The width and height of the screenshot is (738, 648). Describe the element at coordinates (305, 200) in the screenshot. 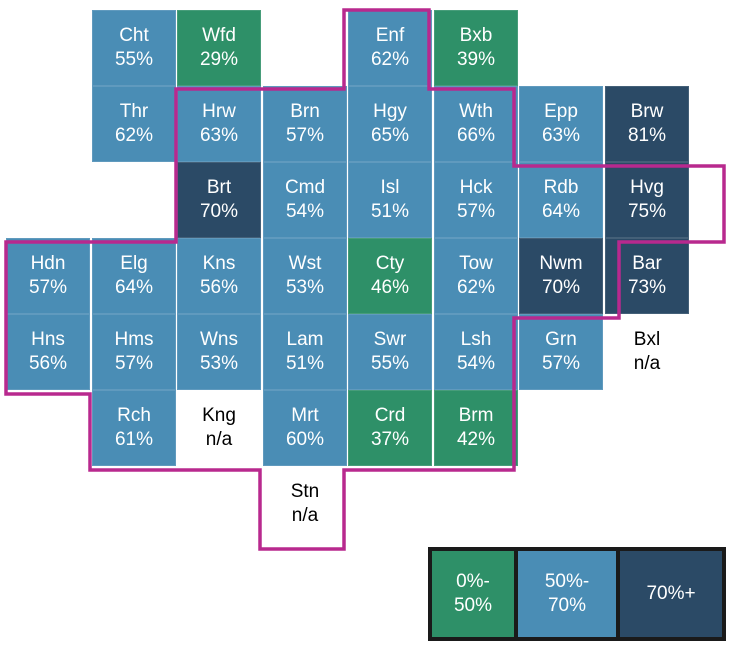

I see `tile-cmd: Cmd 54%` at that location.